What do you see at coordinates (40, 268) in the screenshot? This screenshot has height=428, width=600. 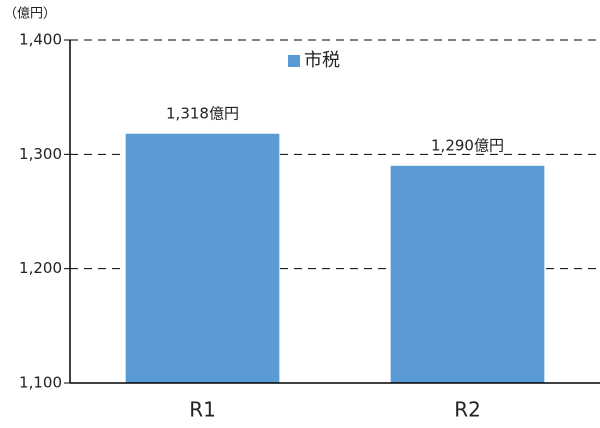 I see `y-tick-label: 1,200` at bounding box center [40, 268].